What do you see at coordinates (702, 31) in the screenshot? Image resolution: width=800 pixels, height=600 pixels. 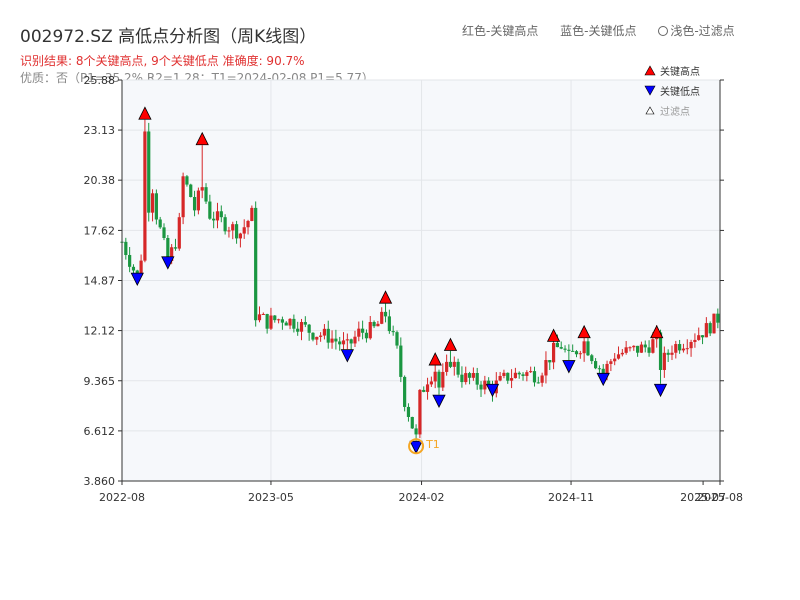 I see `legend-filter-label: 浅色-过滤点` at bounding box center [702, 31].